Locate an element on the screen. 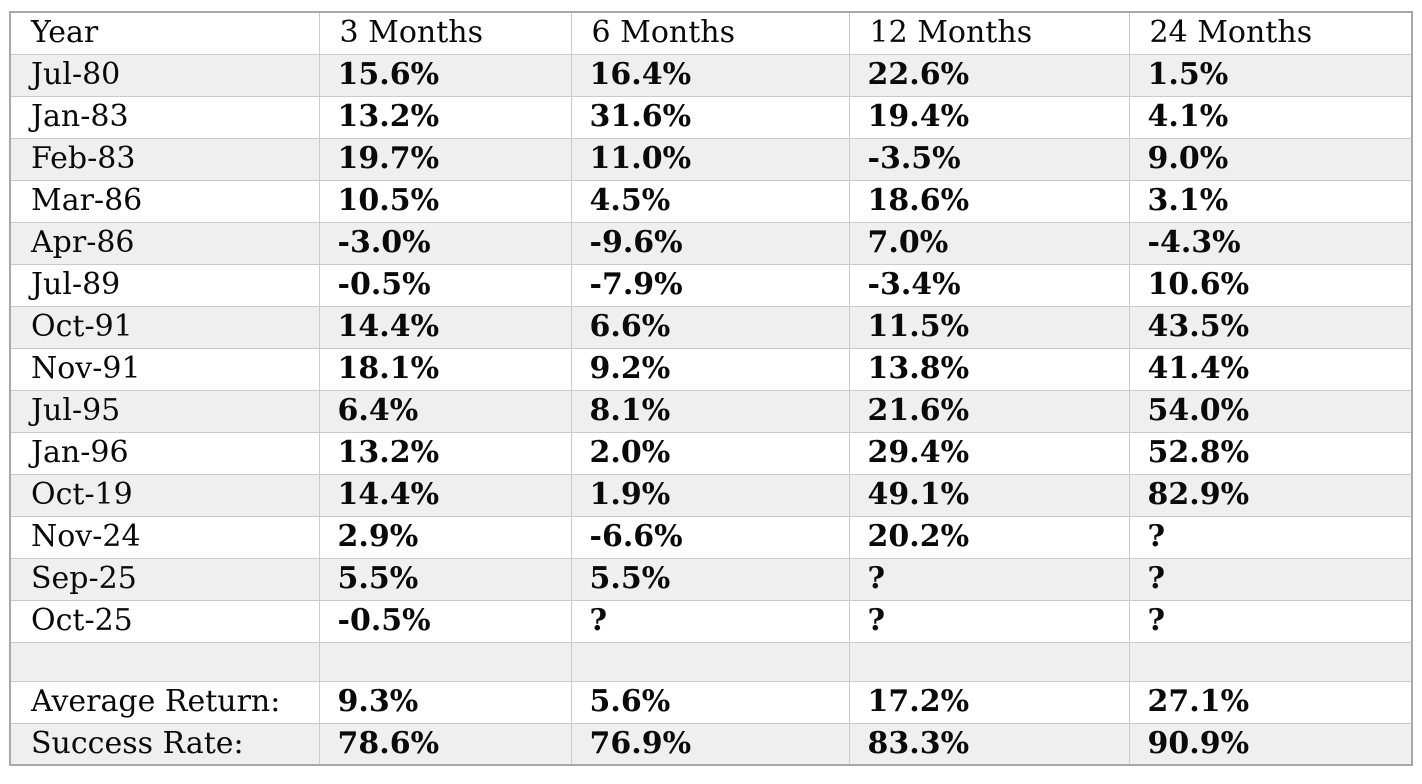  year-cell: Nov-91 is located at coordinates (164, 369).